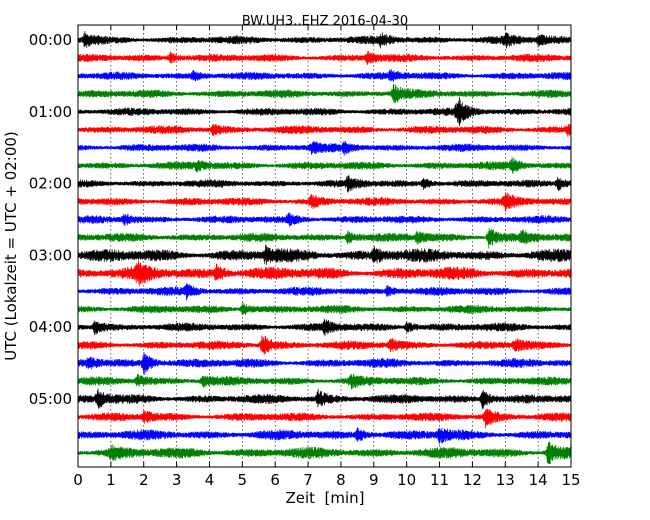  I want to click on chart-title: BW.UH3..EHZ 2016-04-30, so click(325, 21).